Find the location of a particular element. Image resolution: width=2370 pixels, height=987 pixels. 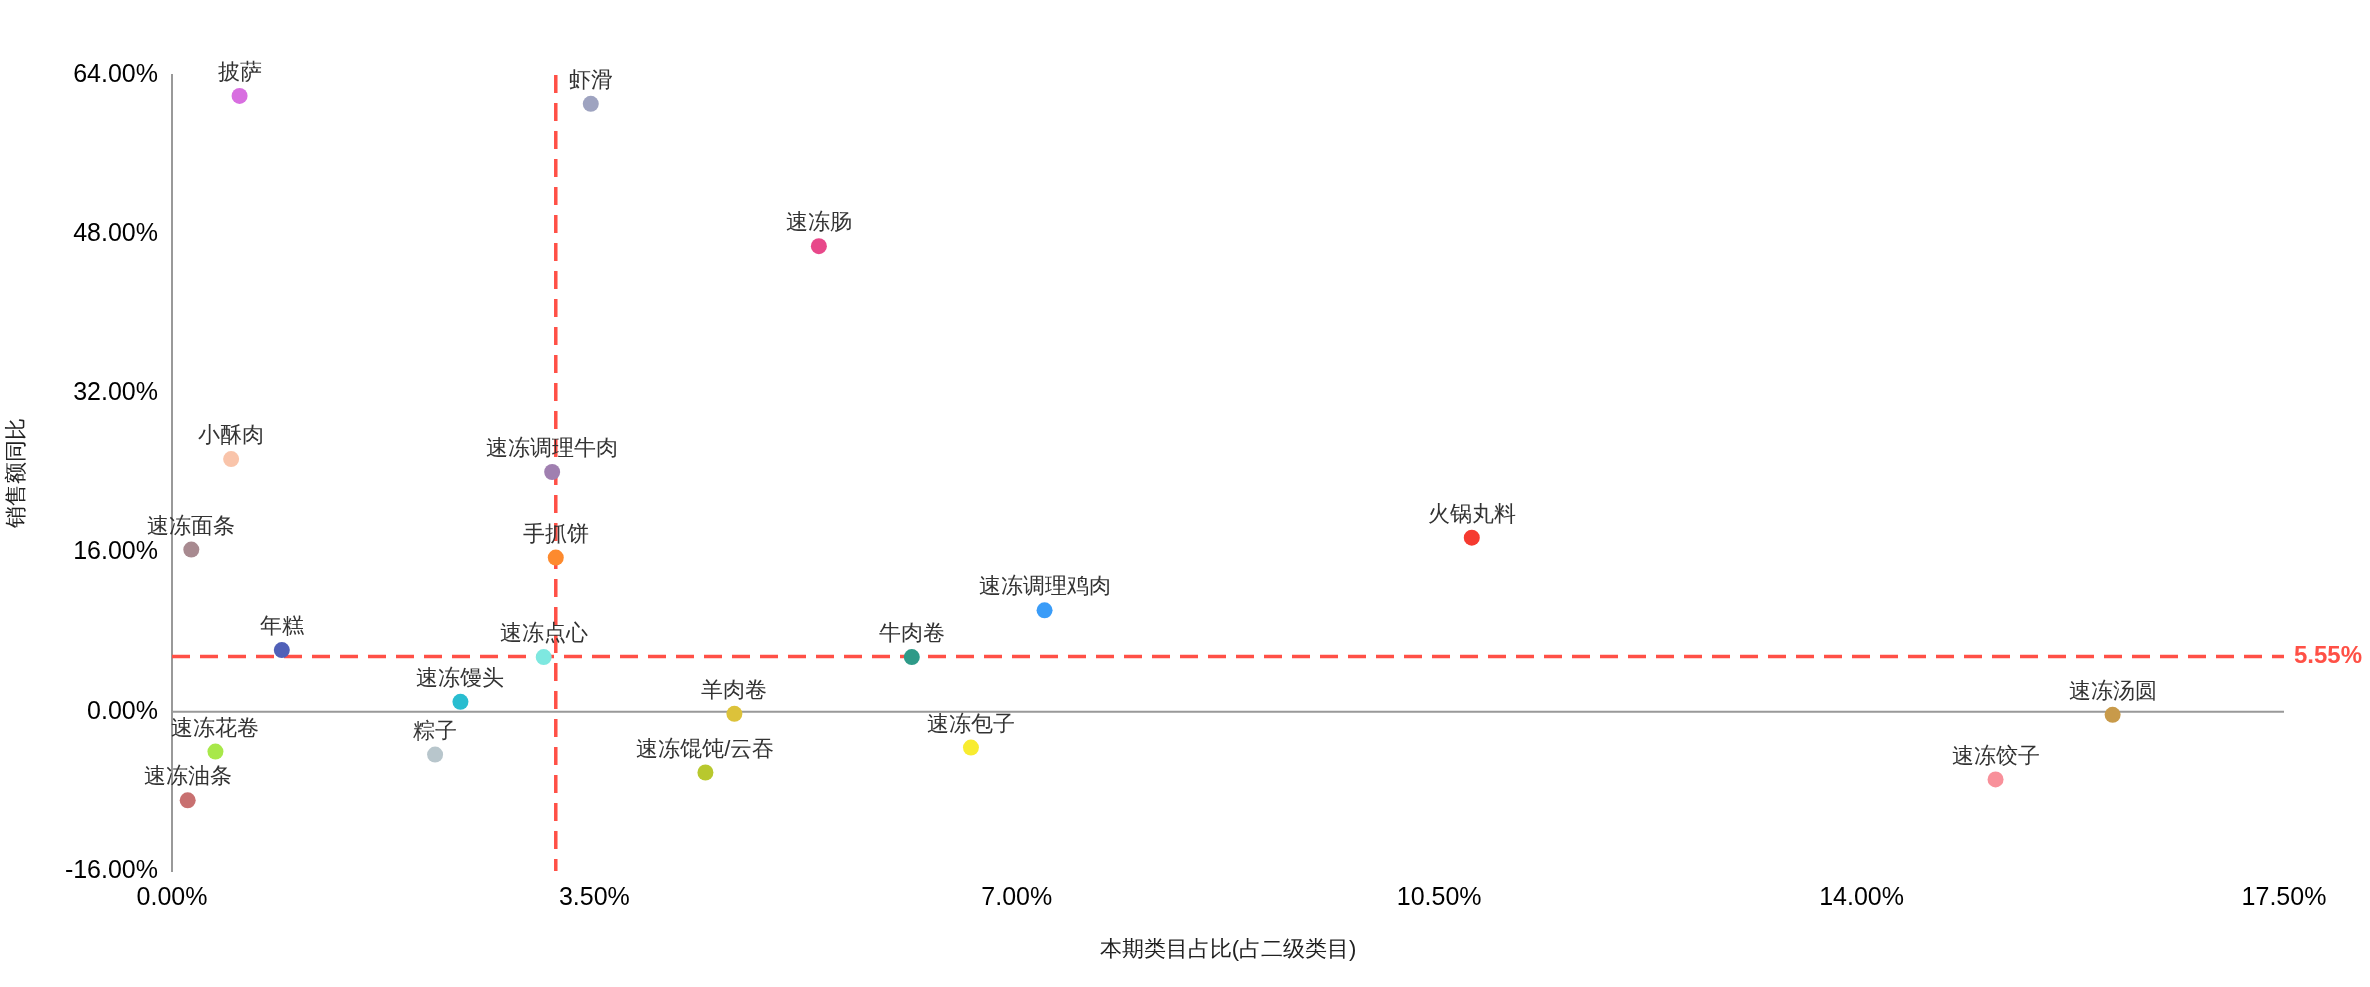

series-label: 速冻馒头 is located at coordinates (460, 677).